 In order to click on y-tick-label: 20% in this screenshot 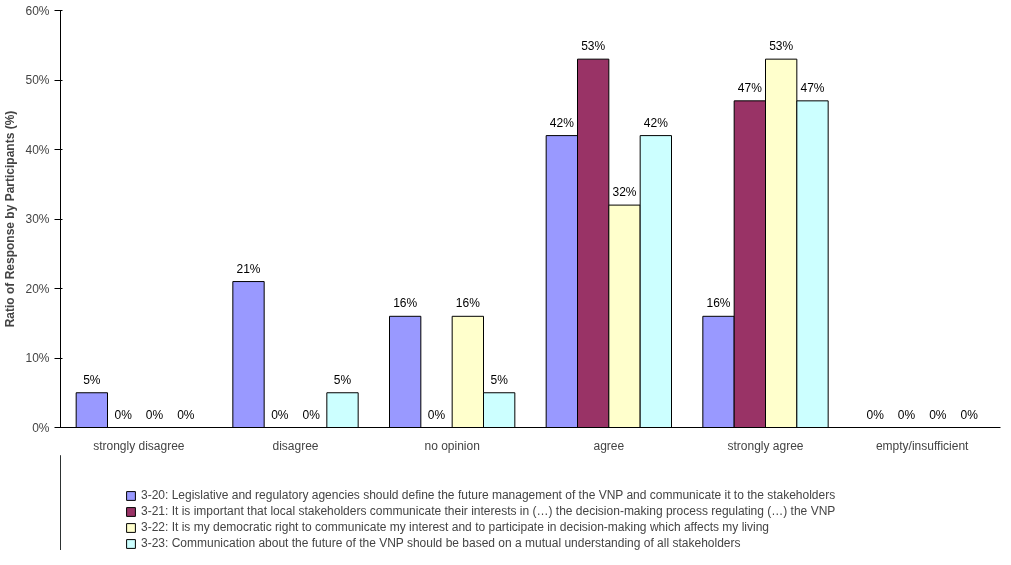, I will do `click(37, 288)`.